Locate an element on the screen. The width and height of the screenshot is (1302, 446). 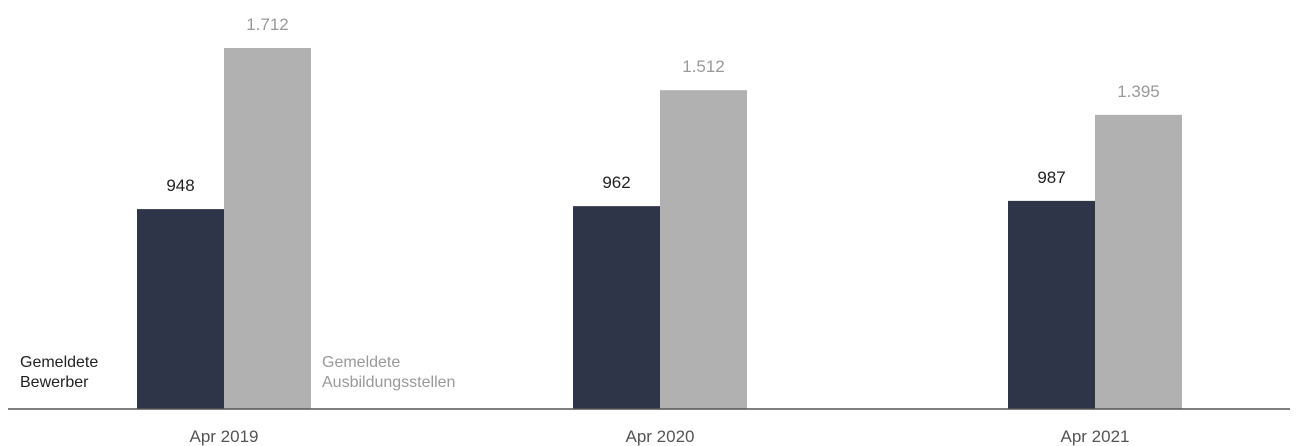
value-label-ausbildungsstellen-0: 1.712 is located at coordinates (267, 24).